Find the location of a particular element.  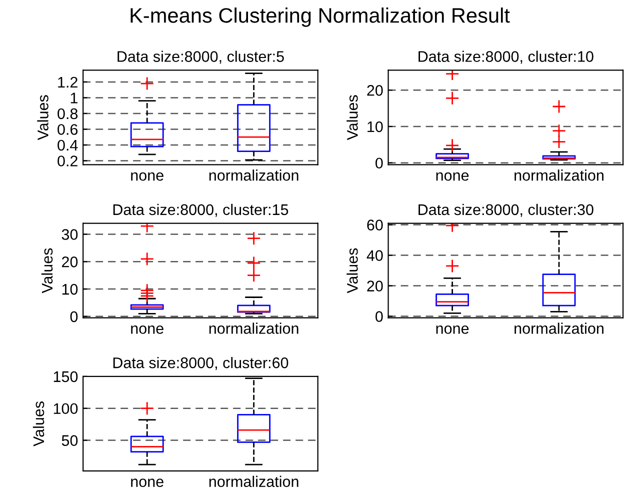

y-tick-label: 0.6 is located at coordinates (68, 129).